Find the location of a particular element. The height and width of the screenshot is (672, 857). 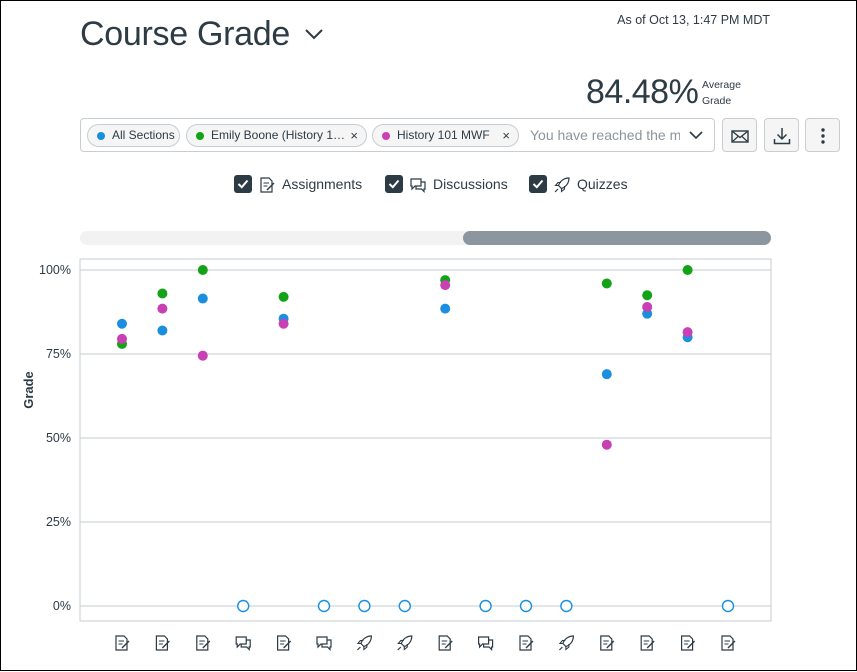

y-tick-label: 50% is located at coordinates (58, 438).